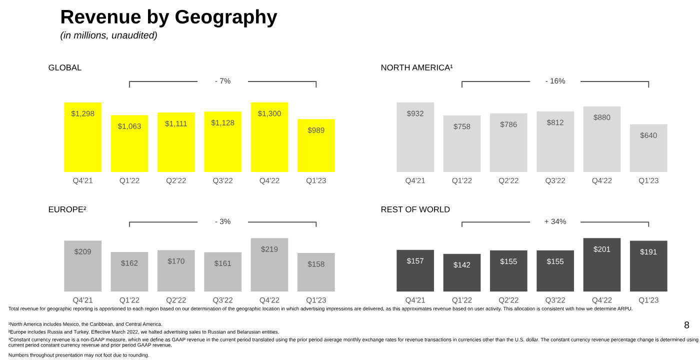  What do you see at coordinates (687, 325) in the screenshot?
I see `text: 8` at bounding box center [687, 325].